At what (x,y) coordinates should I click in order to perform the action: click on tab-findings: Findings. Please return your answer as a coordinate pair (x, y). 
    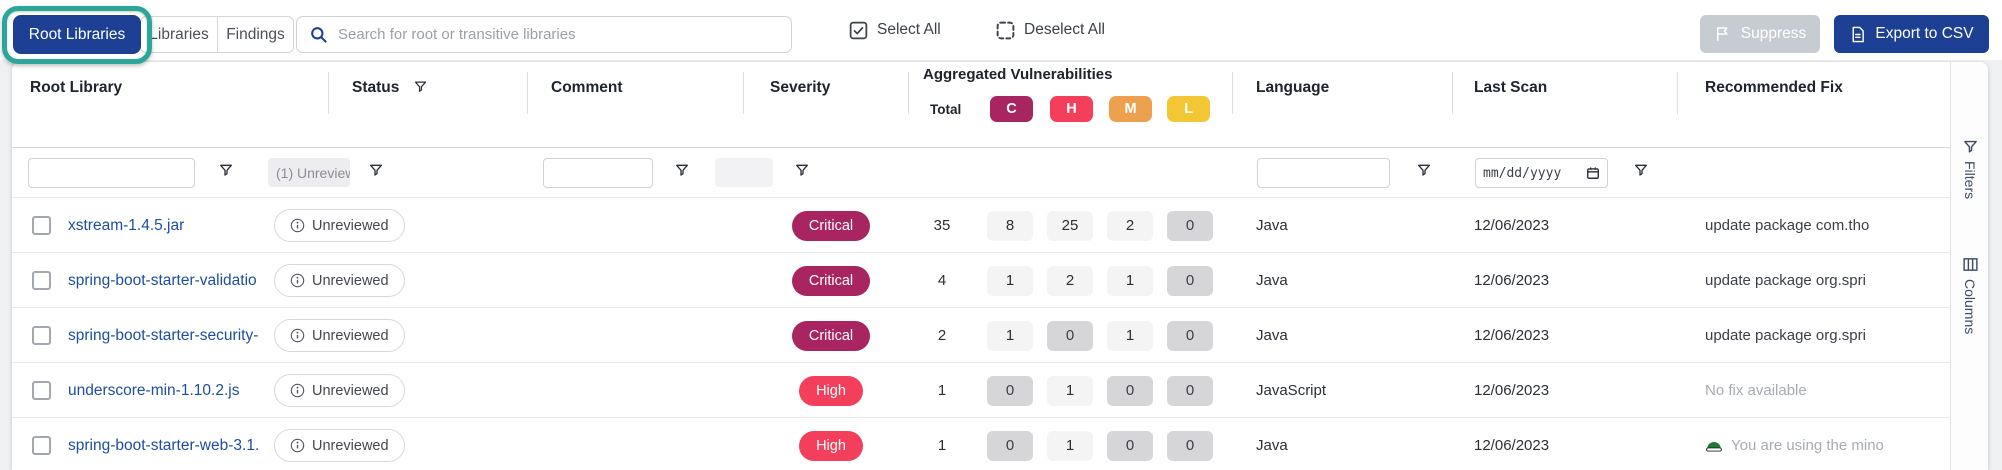
    Looking at the image, I should click on (255, 34).